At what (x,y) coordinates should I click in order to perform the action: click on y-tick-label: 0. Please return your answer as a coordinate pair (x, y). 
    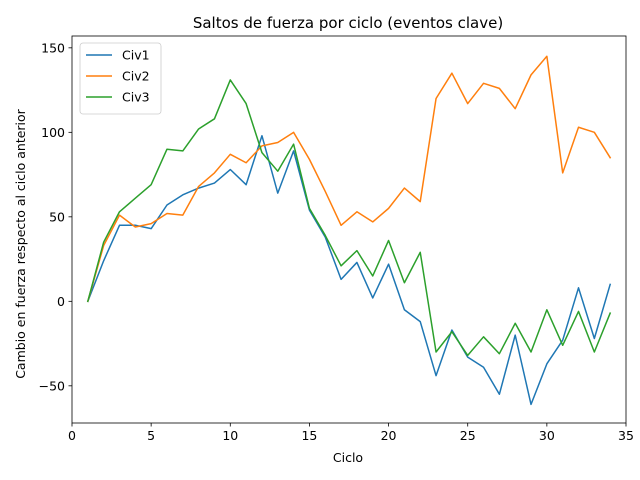
    Looking at the image, I should click on (61, 301).